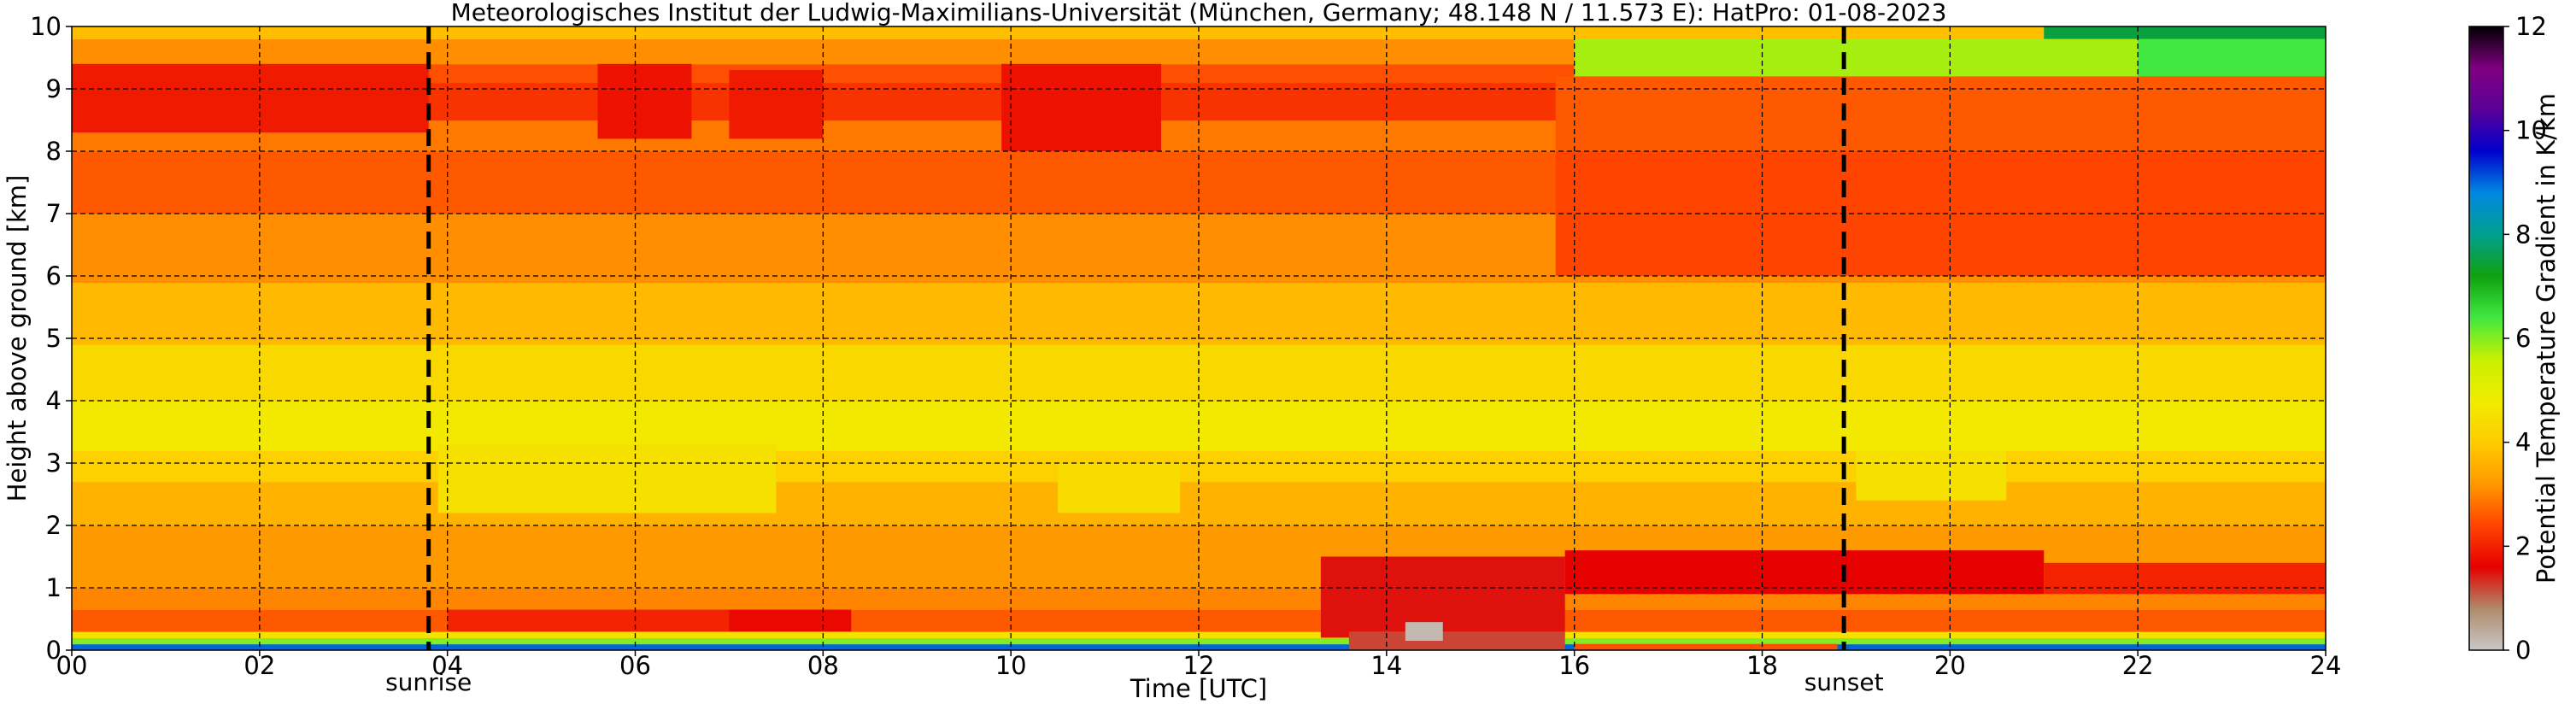  I want to click on x-tick-label: 12, so click(1199, 665).